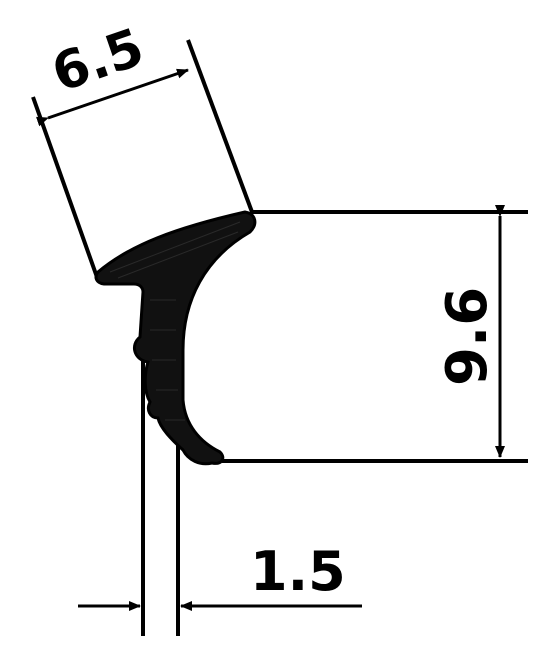 The image size is (560, 658). I want to click on seal-profile, so click(175, 338).